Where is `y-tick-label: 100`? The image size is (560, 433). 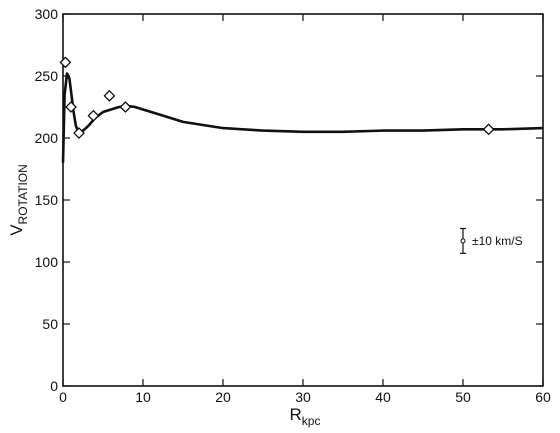 y-tick-label: 100 is located at coordinates (47, 262).